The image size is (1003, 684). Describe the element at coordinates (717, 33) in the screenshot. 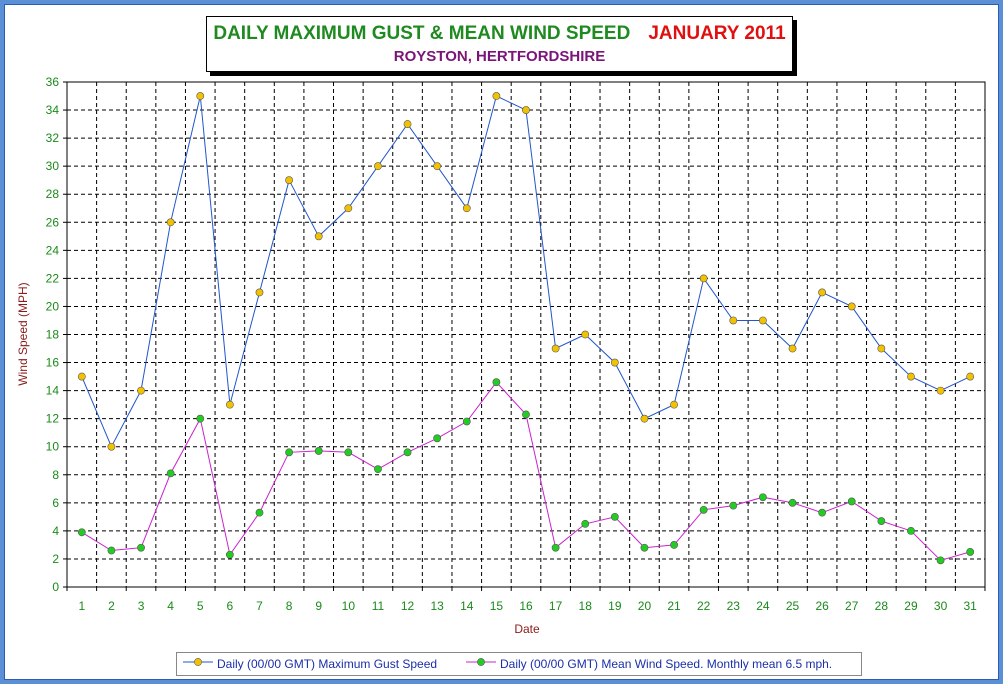

I see `chart-title-month: JANUARY 2011` at that location.